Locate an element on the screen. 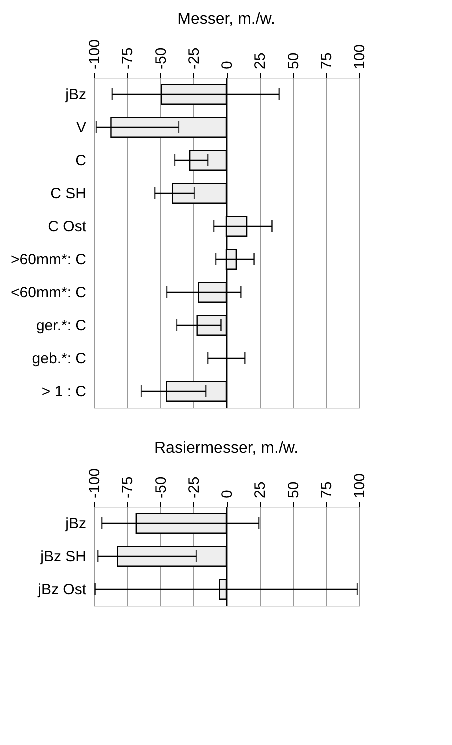 The width and height of the screenshot is (452, 745). y-tick-label: V is located at coordinates (81, 128).